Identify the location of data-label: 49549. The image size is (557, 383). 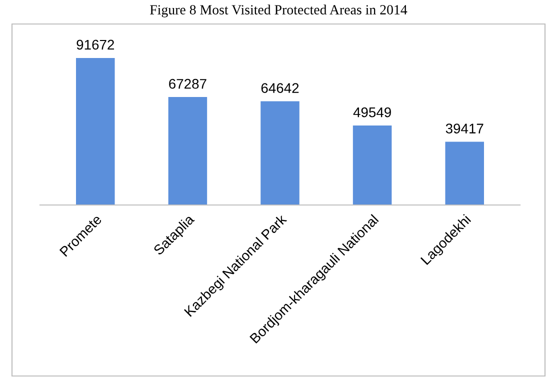
(372, 112).